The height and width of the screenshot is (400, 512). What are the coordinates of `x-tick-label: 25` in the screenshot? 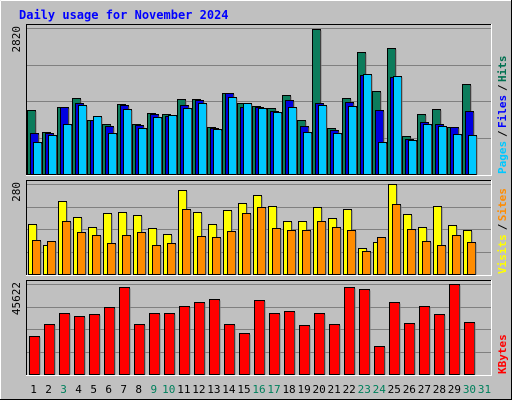 It's located at (394, 389).